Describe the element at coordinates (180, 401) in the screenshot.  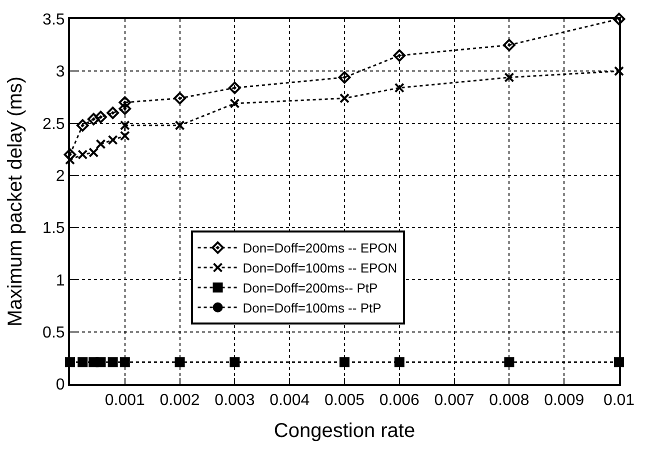
I see `x-tick-label: 0.002` at that location.